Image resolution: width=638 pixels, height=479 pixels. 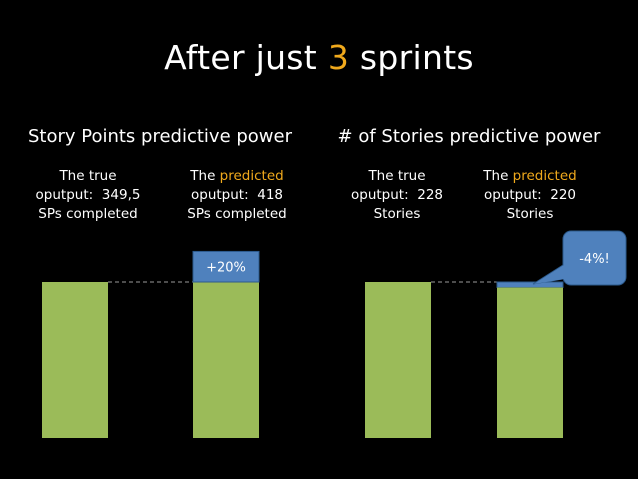 I want to click on caption-sp-predicted: The predicted oputput: 418 SPs completed, so click(x=237, y=195).